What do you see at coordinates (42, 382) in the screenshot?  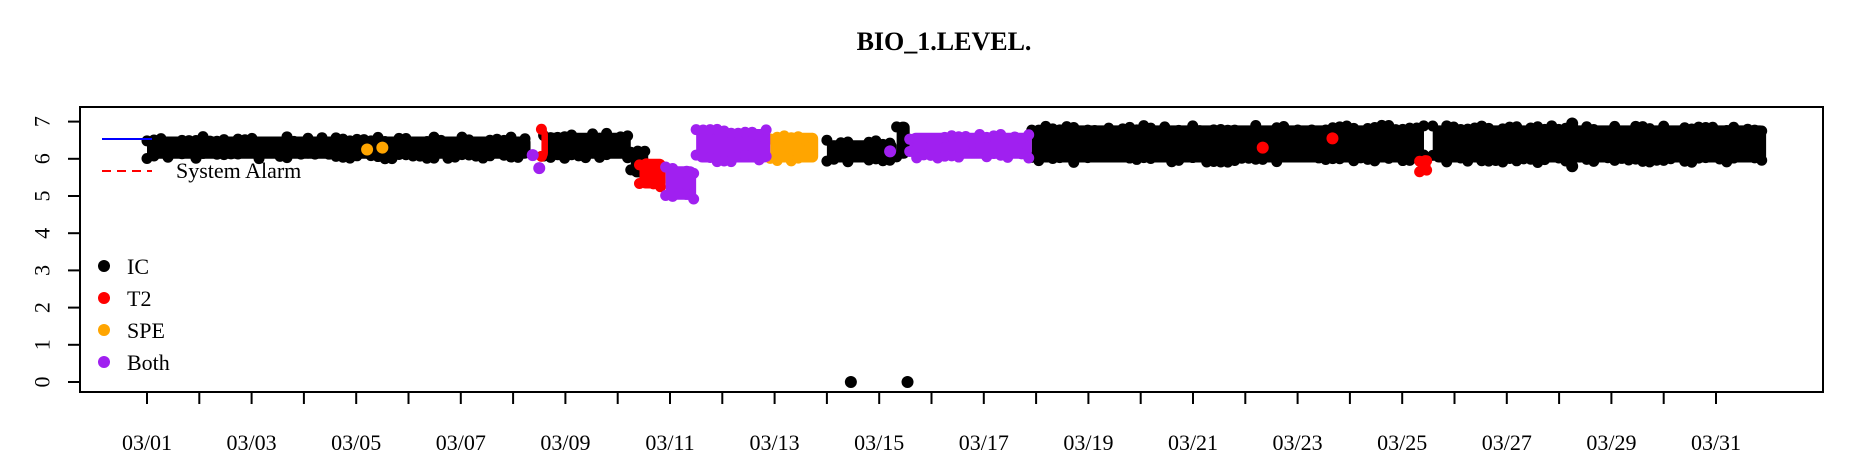 I see `y-tick-label: 0` at bounding box center [42, 382].